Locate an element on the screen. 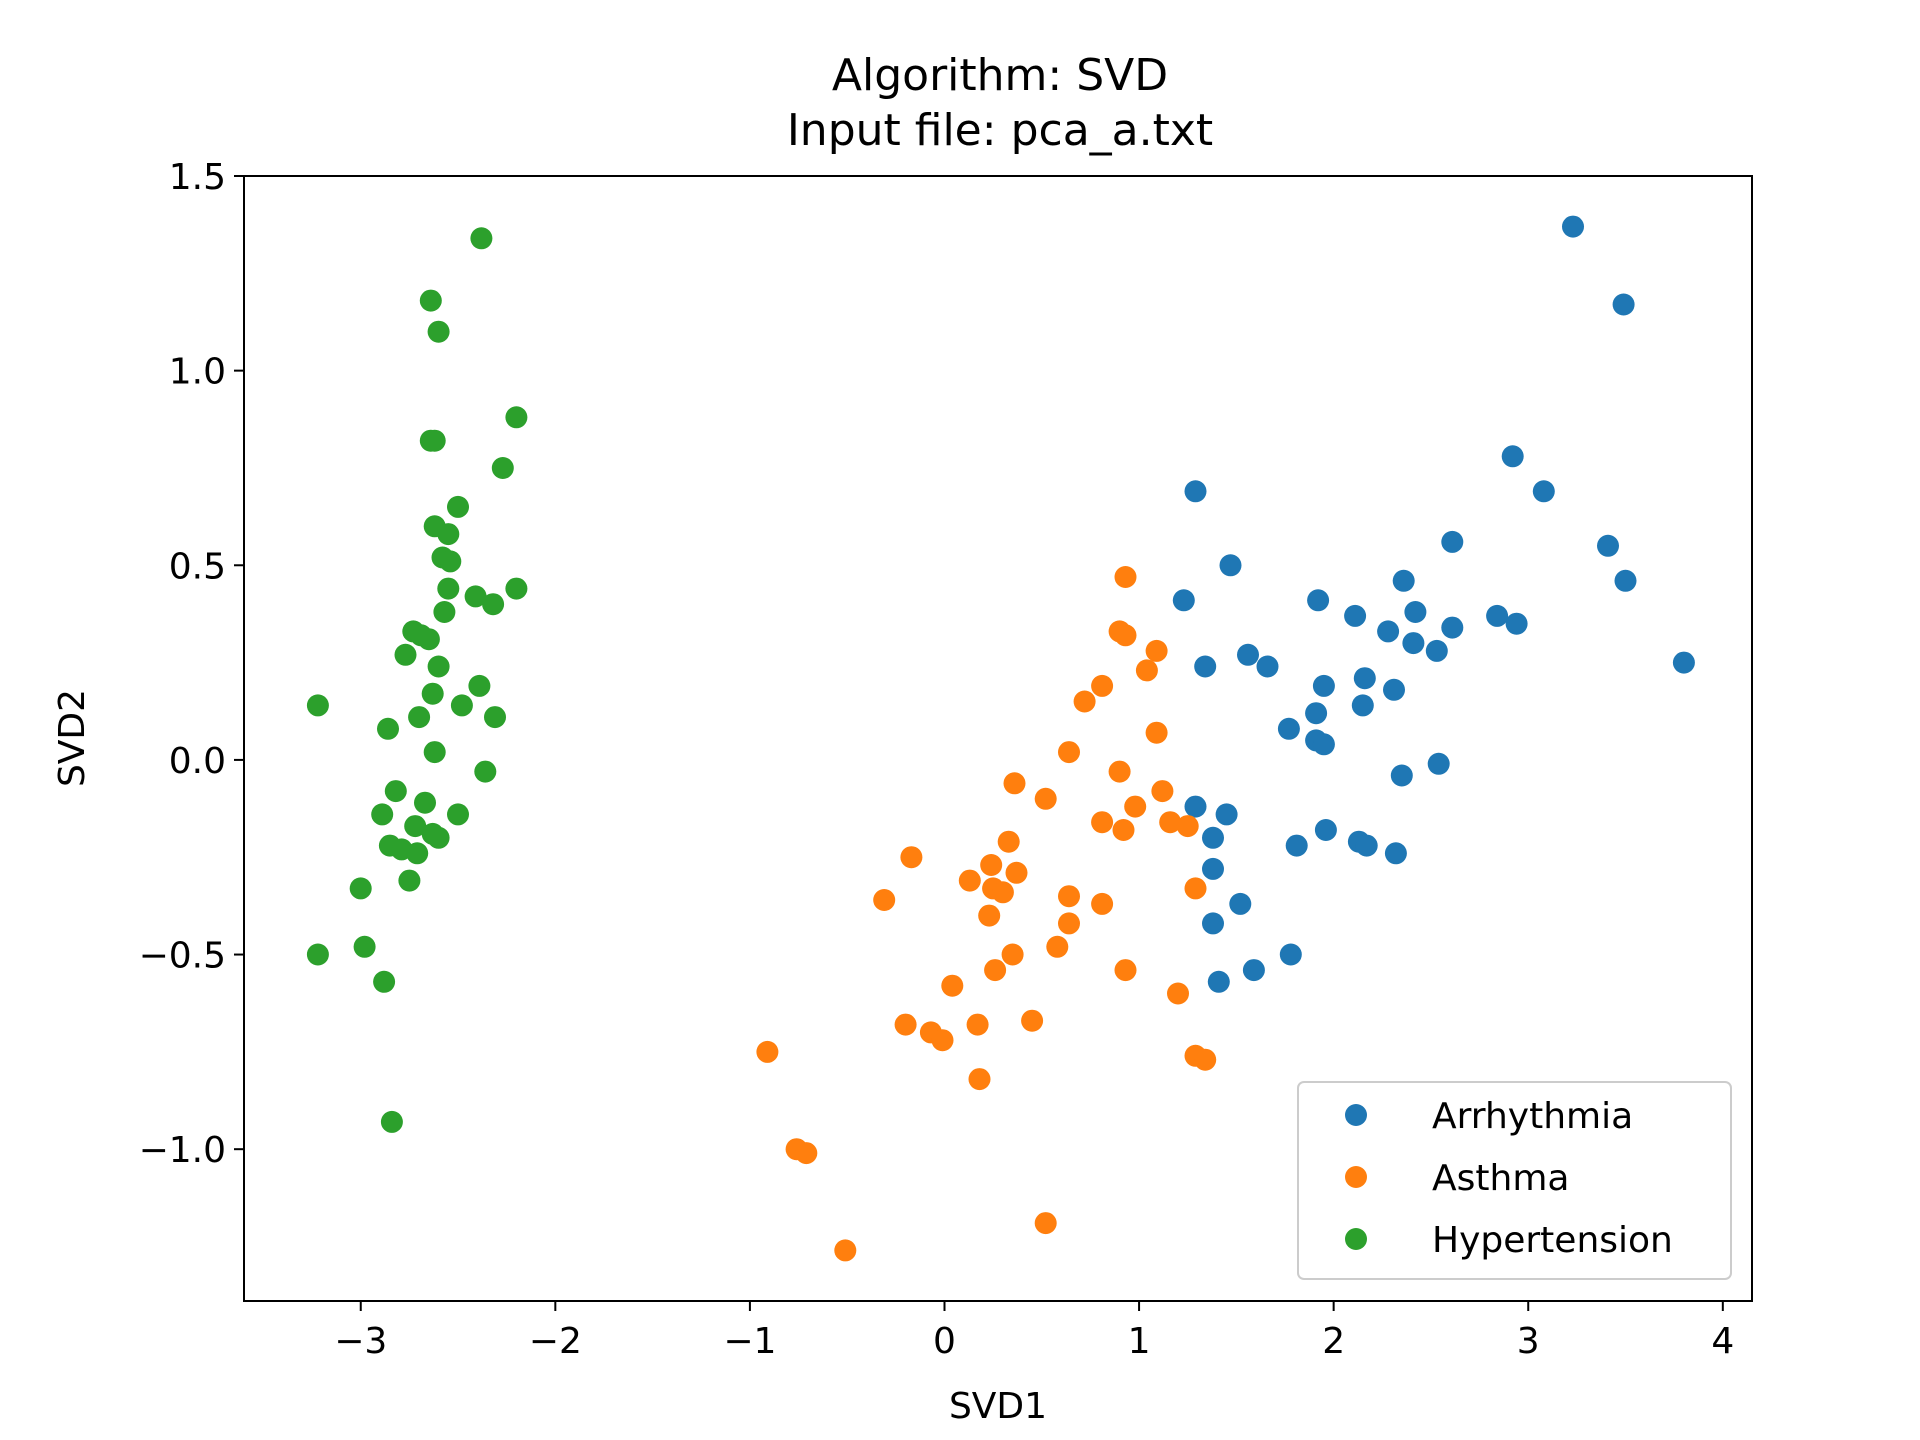 Image resolution: width=1920 pixels, height=1440 pixels. x-tick-label: 2 is located at coordinates (1333, 1341).